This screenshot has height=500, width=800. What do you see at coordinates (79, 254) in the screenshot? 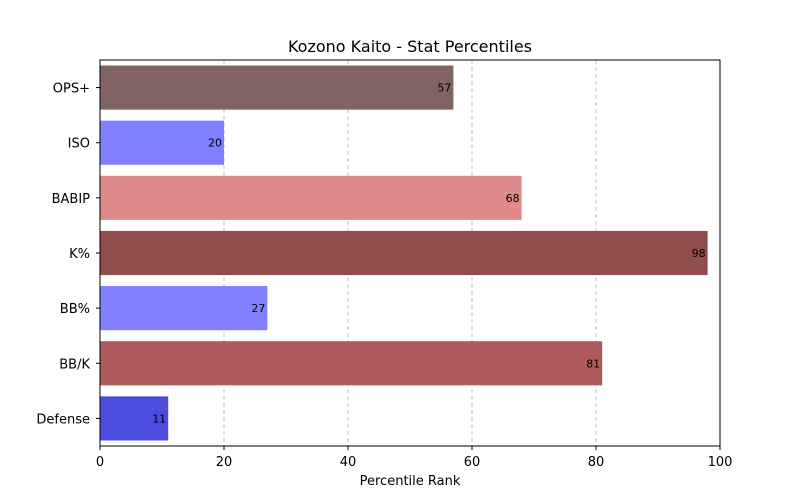
I see `y-tick-label: K%` at bounding box center [79, 254].